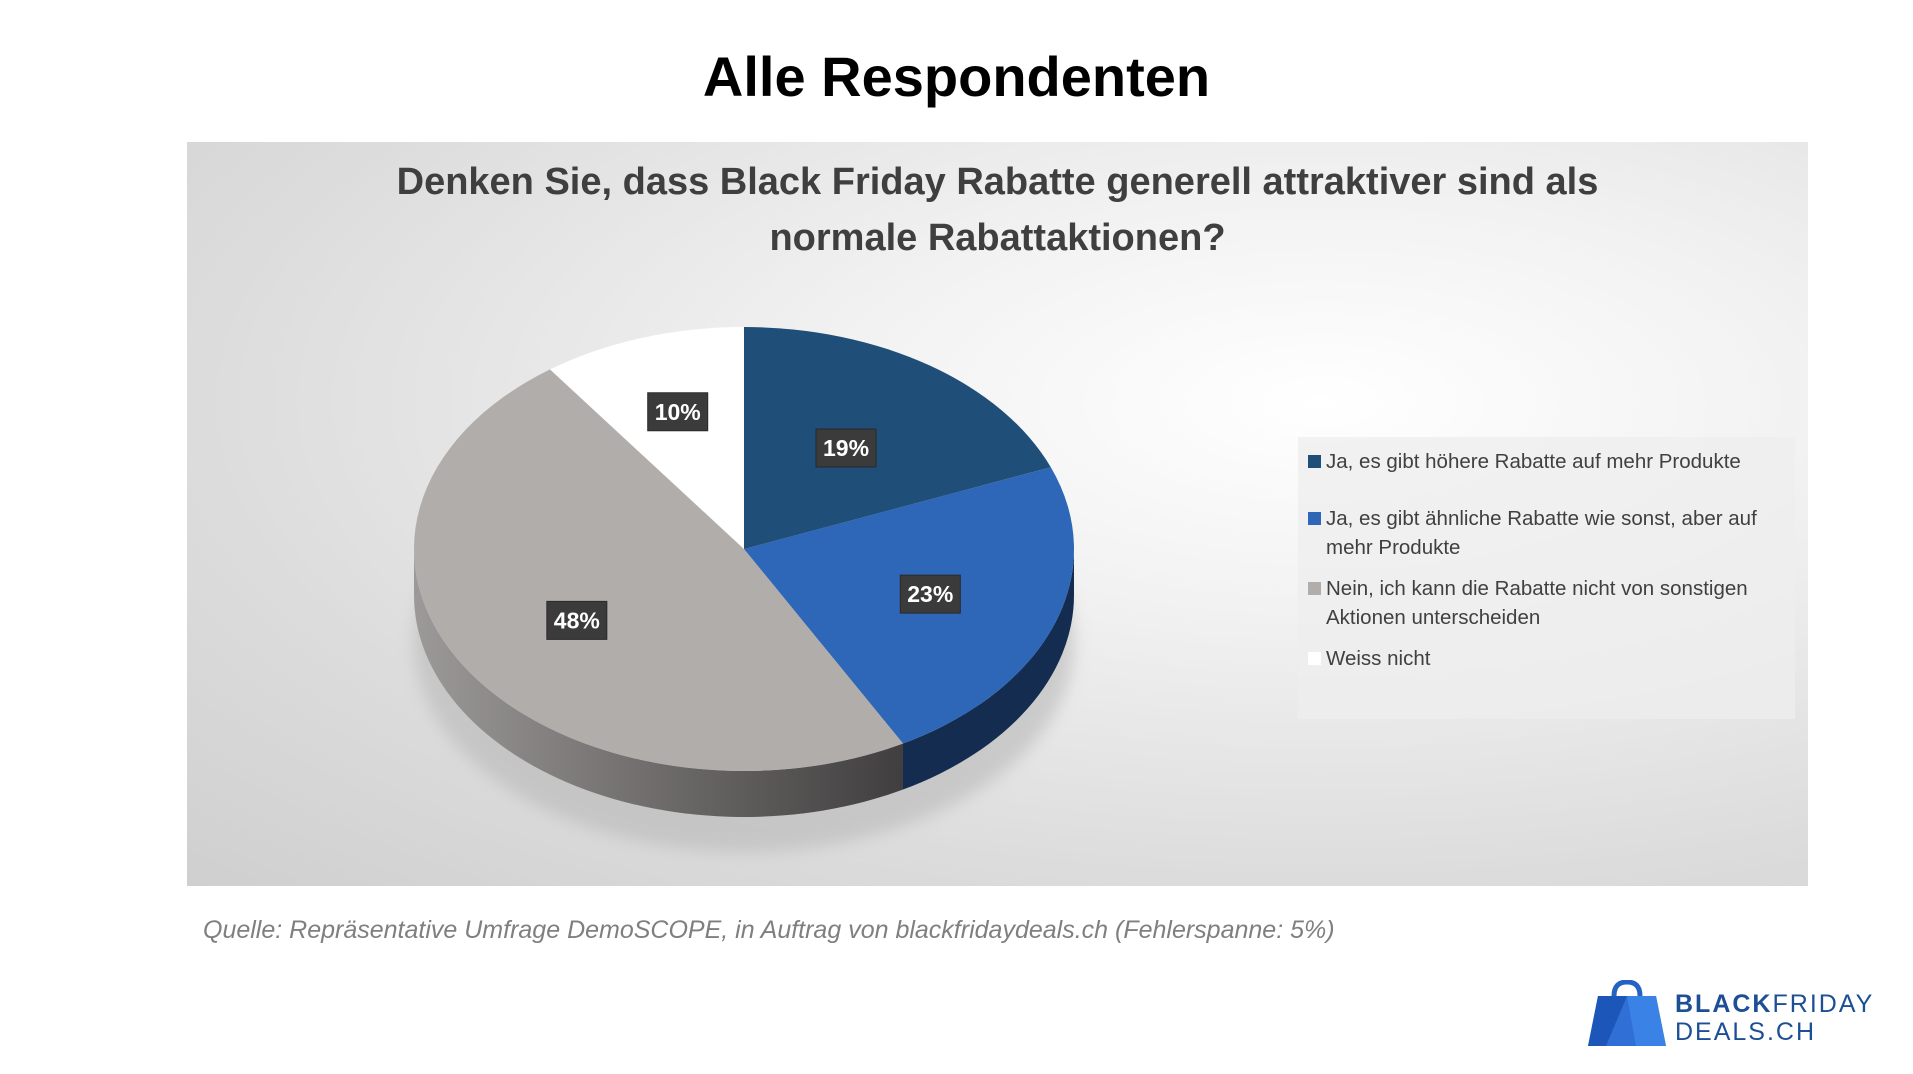 Image resolution: width=1913 pixels, height=1074 pixels. I want to click on data-label-text: 48%, so click(577, 620).